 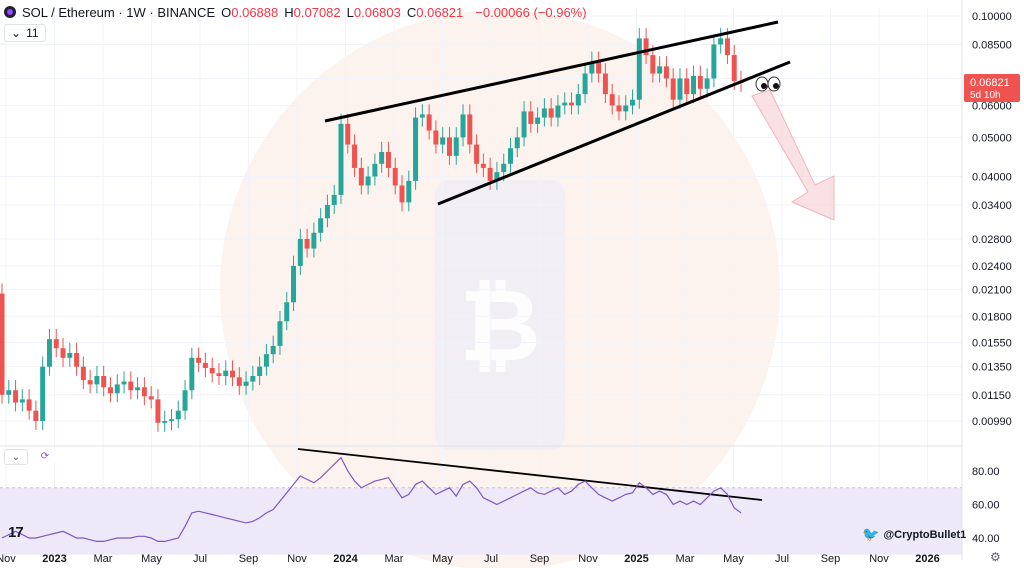 What do you see at coordinates (614, 133) in the screenshot?
I see `wedge-lower-trendline` at bounding box center [614, 133].